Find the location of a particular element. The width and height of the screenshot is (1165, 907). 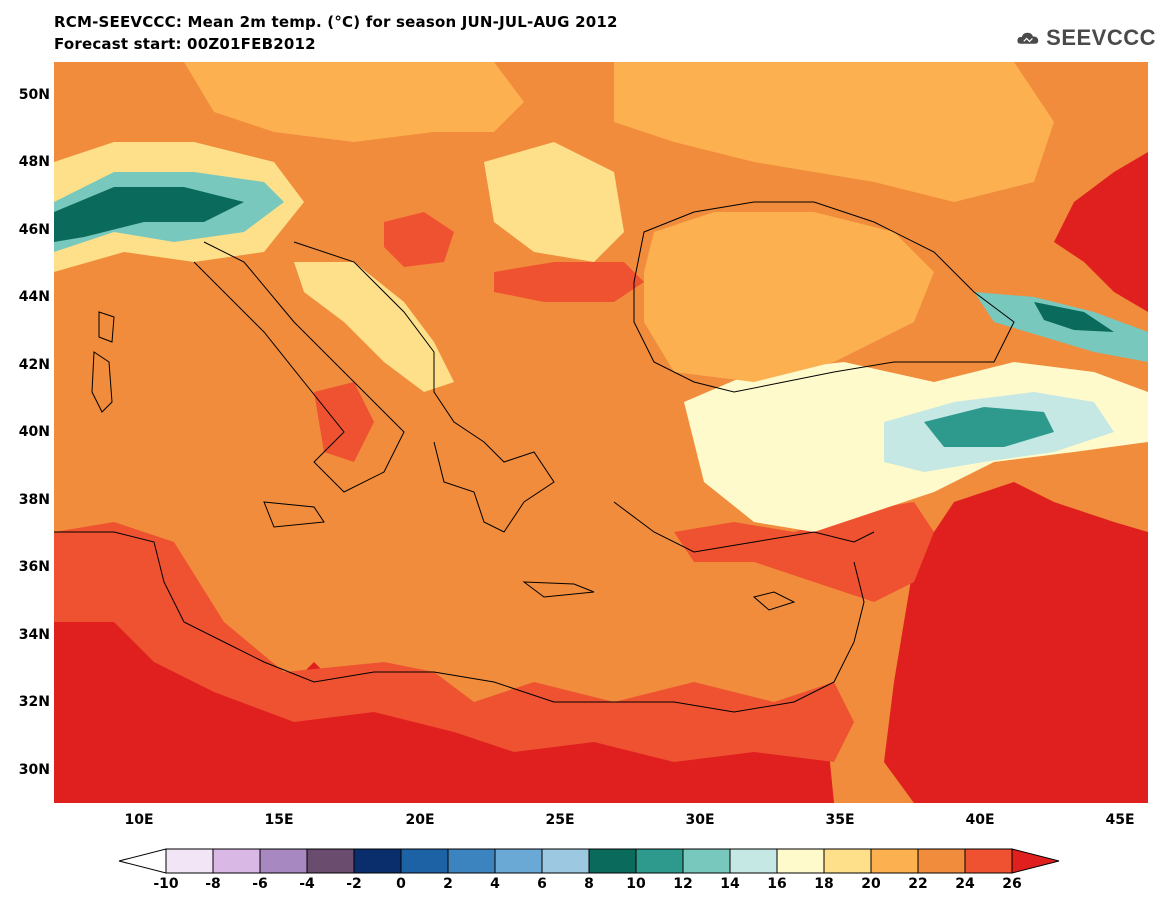

lon-label: 30E is located at coordinates (700, 820).